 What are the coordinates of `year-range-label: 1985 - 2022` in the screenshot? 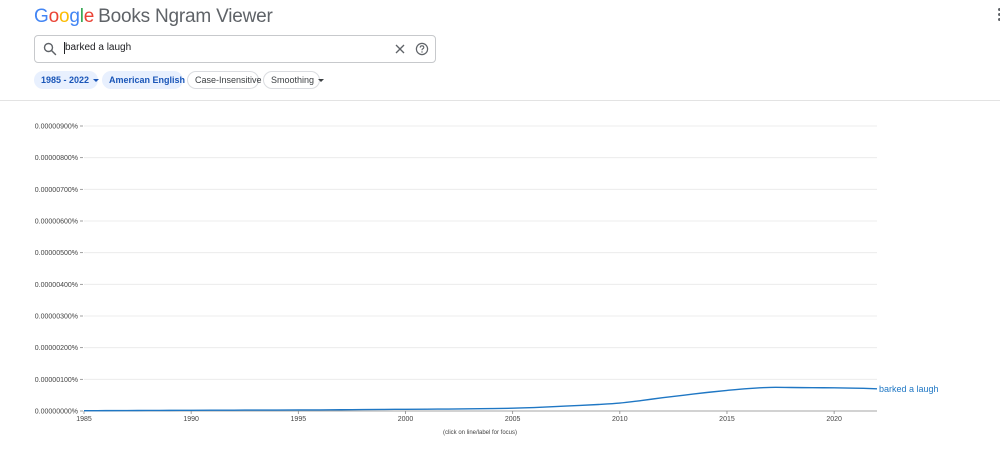 It's located at (65, 80).